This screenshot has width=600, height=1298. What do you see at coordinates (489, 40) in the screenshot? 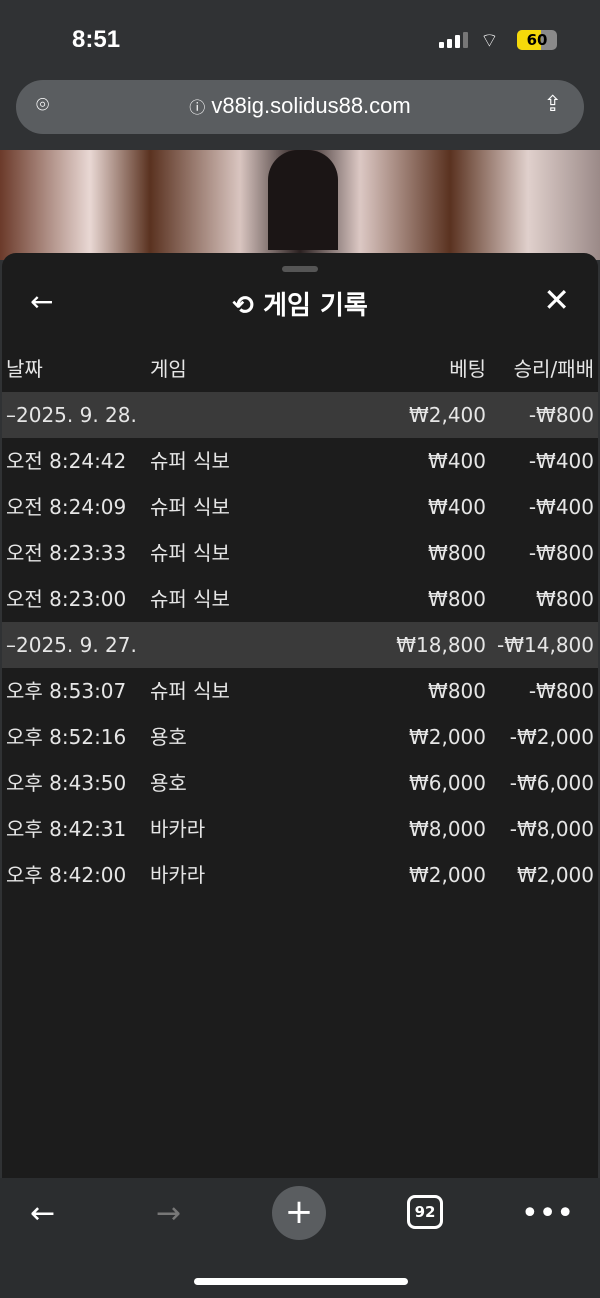
I see `wifi-icon: ⌔` at bounding box center [489, 40].